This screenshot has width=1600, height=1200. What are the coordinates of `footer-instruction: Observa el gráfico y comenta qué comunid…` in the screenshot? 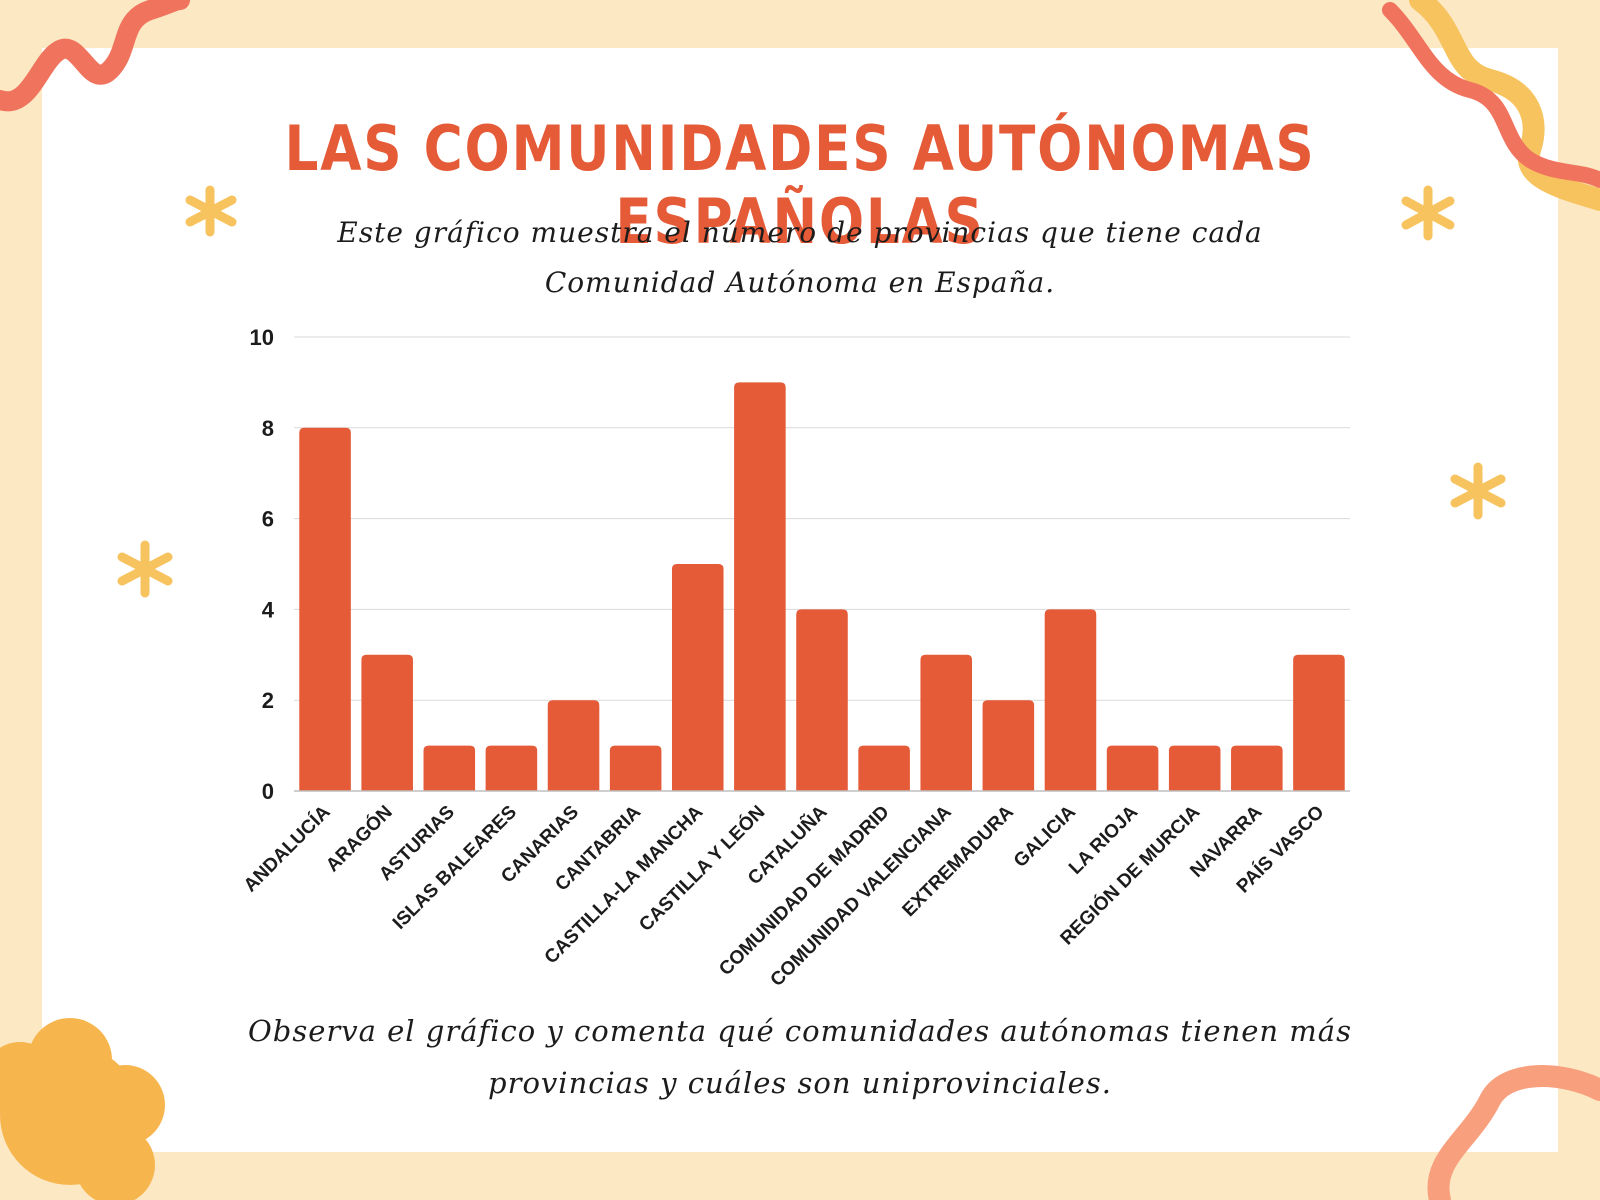 It's located at (800, 1057).